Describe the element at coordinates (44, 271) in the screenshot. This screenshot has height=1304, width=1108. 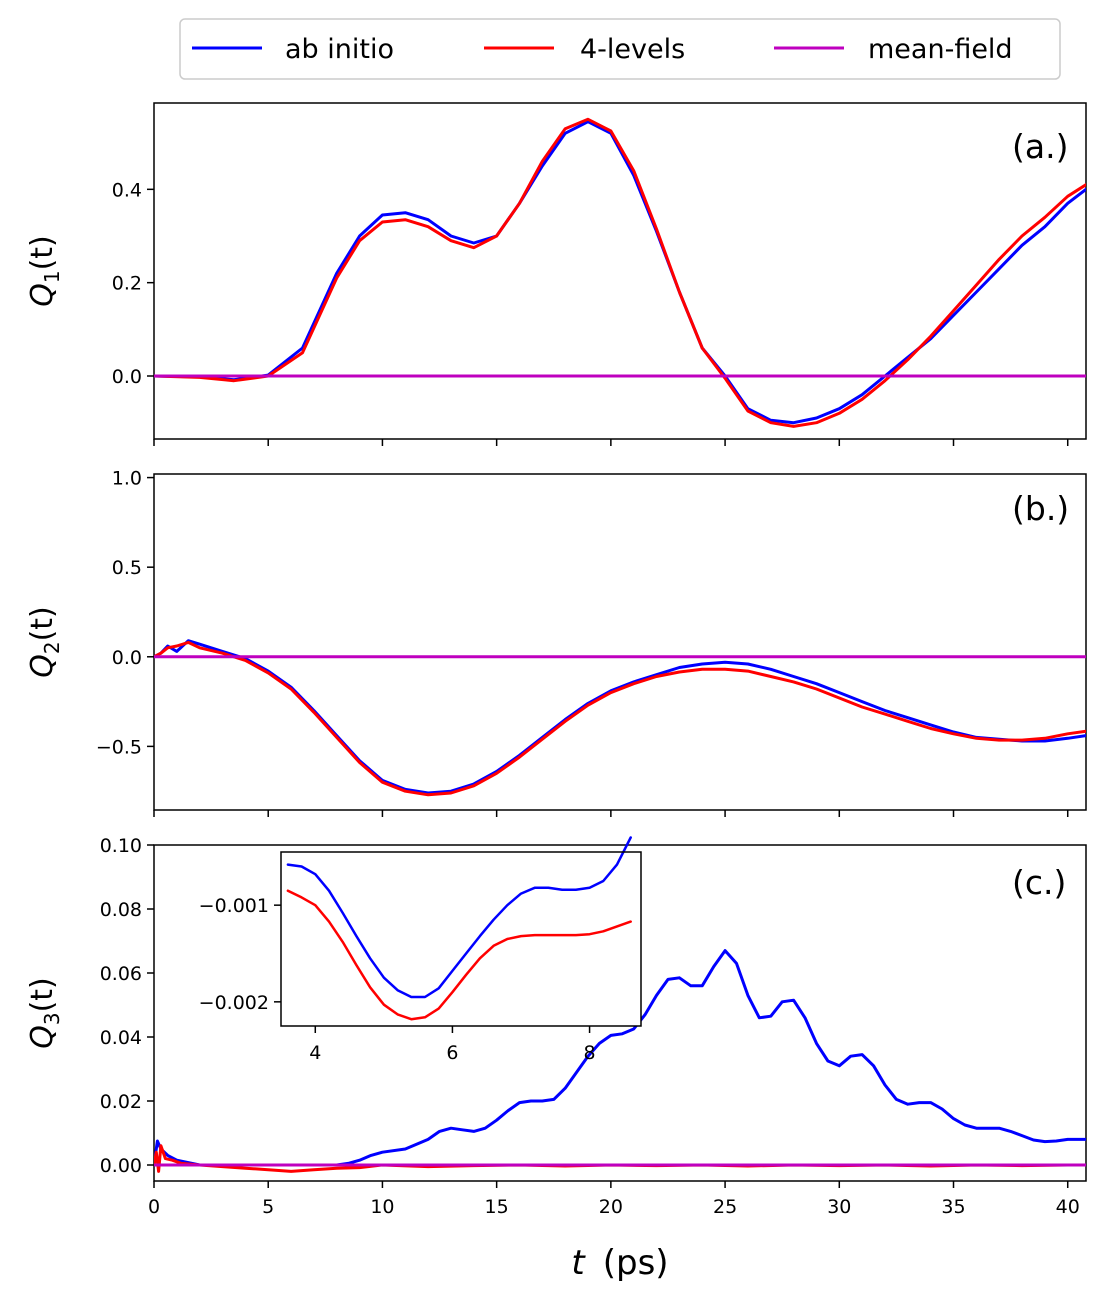
I see `panel-a-ylabel: Q1(t)` at that location.